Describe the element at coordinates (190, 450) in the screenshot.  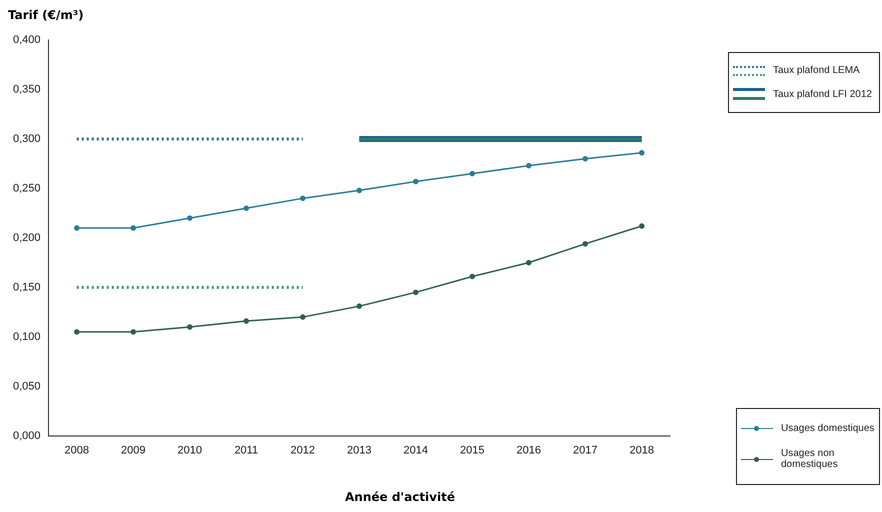
I see `x-tick-label: 2010` at that location.